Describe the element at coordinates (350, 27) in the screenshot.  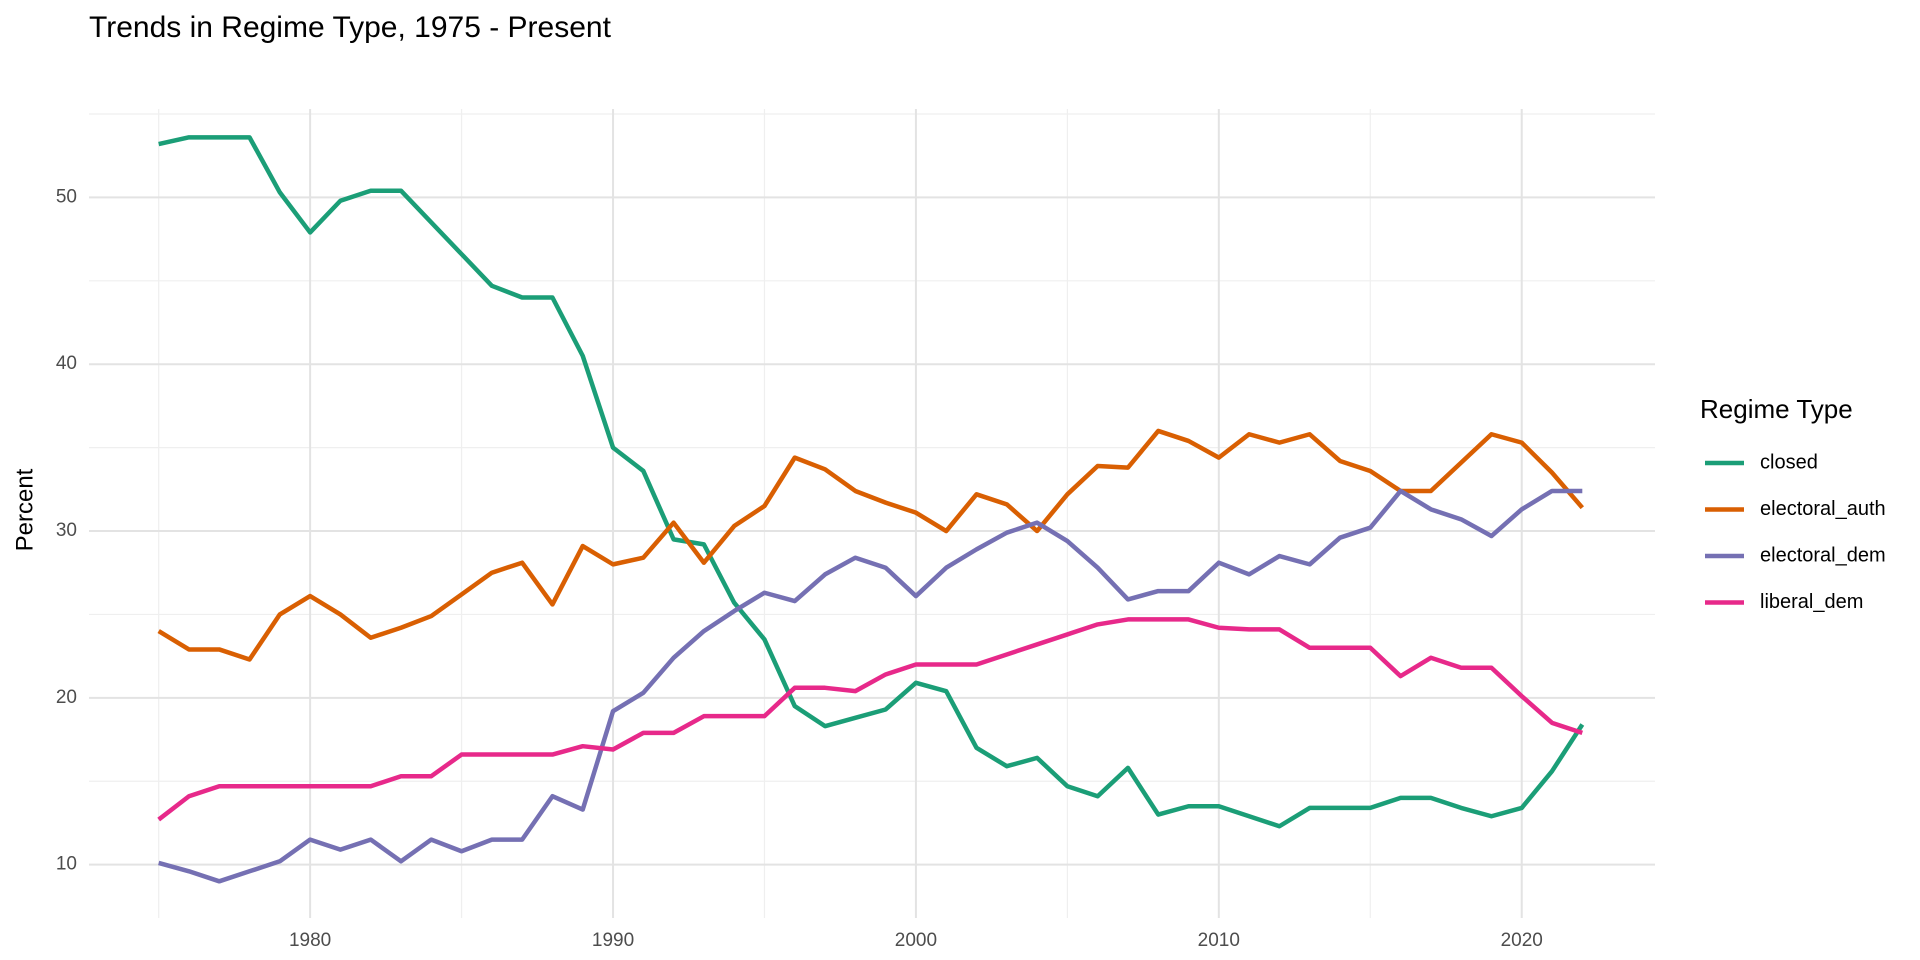
I see `chart-title: Trends in Regime Type, 1975 - Present` at that location.